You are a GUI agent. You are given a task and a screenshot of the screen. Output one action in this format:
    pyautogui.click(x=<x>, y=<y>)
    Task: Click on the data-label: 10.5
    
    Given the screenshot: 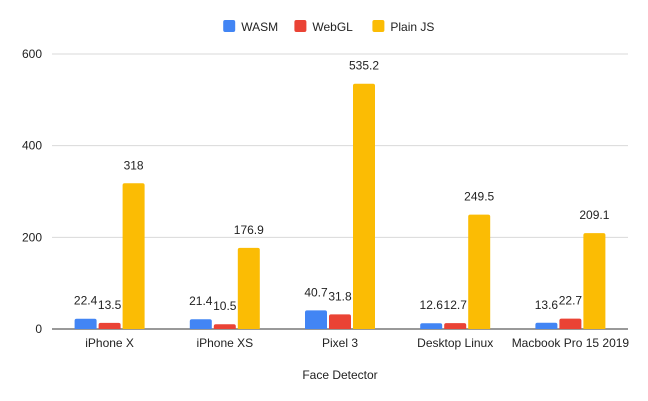 What is the action you would take?
    pyautogui.click(x=225, y=306)
    